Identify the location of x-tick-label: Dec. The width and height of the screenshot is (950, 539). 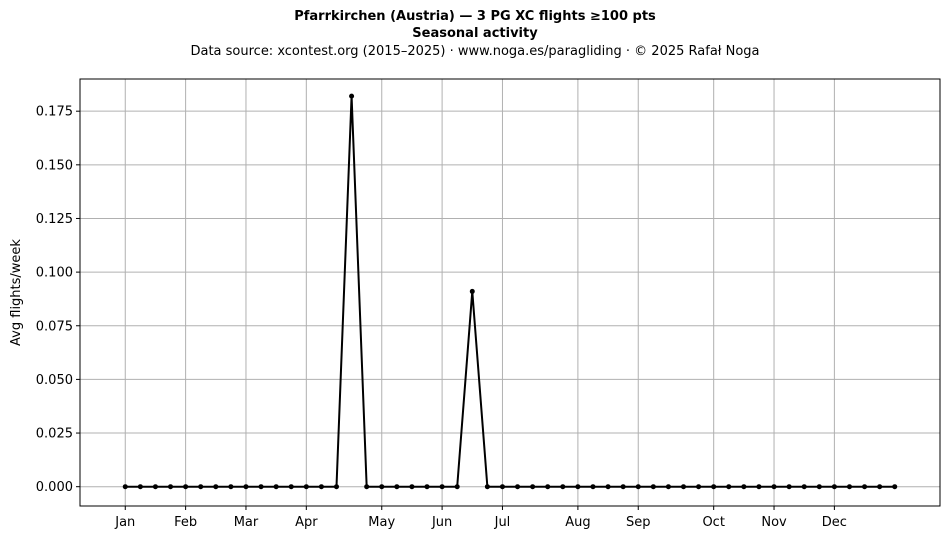
(834, 522).